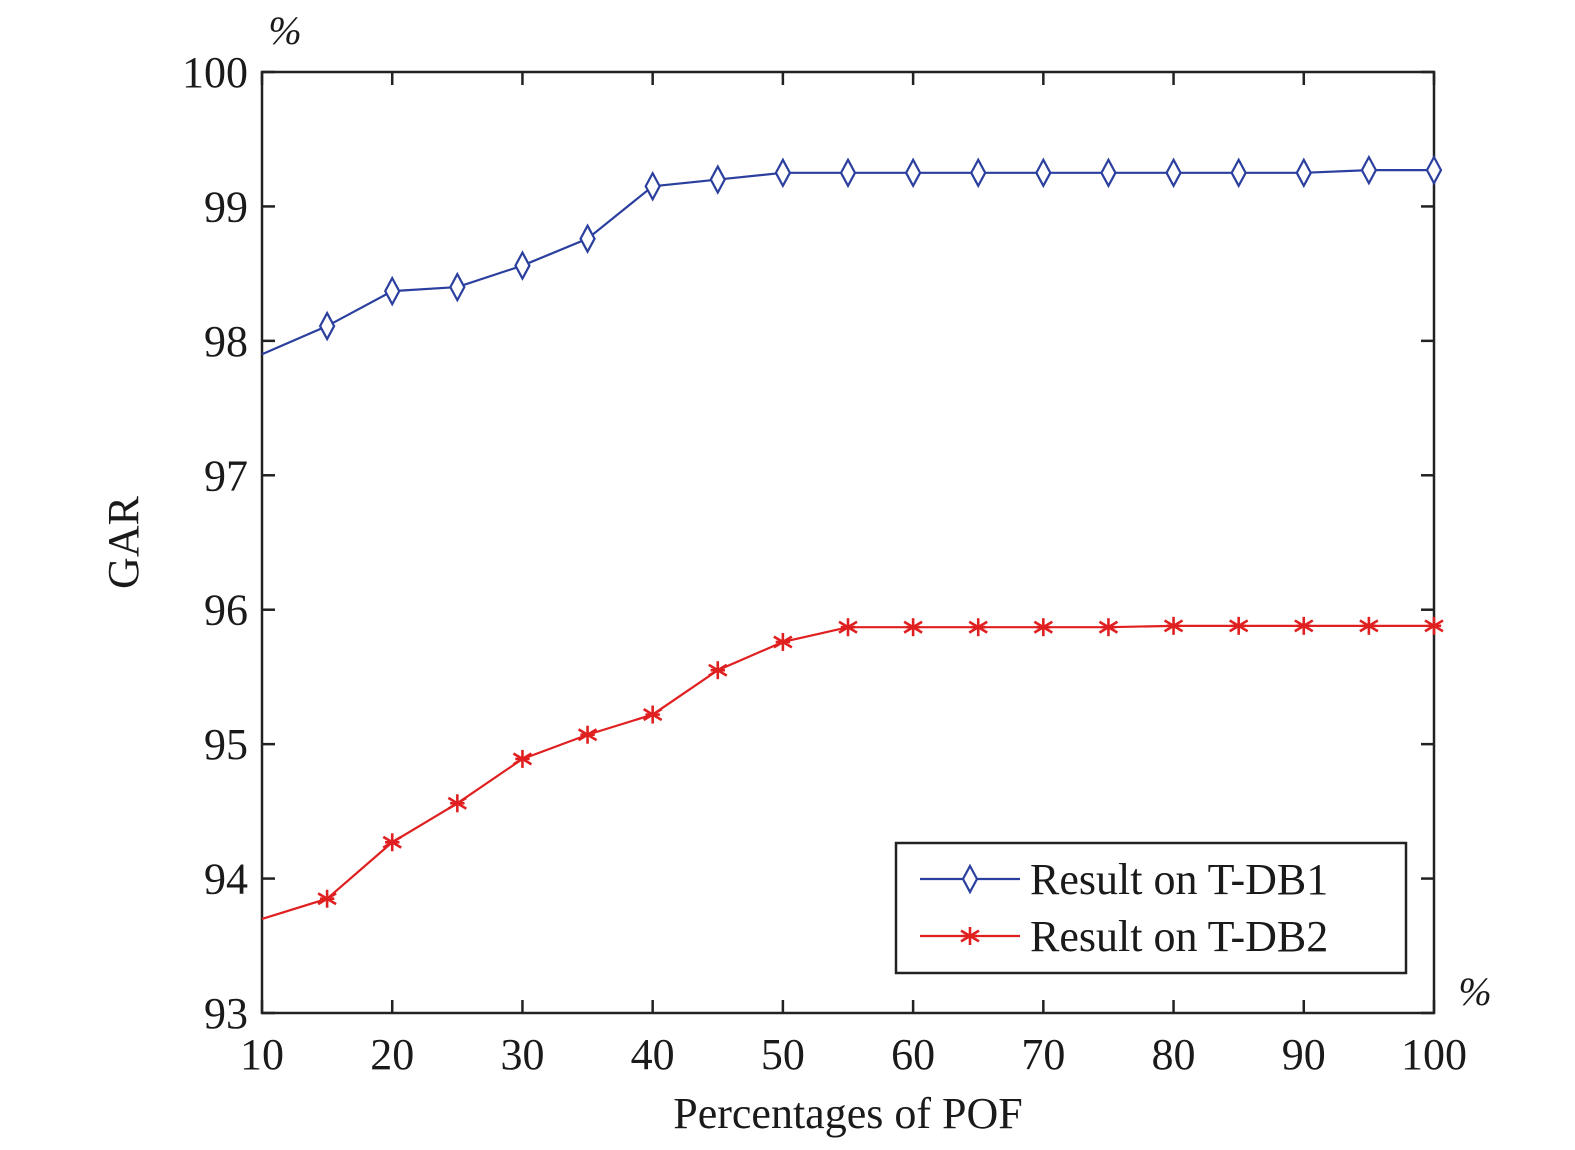  Describe the element at coordinates (1179, 936) in the screenshot. I see `legend-label: Result on T-DB2` at that location.